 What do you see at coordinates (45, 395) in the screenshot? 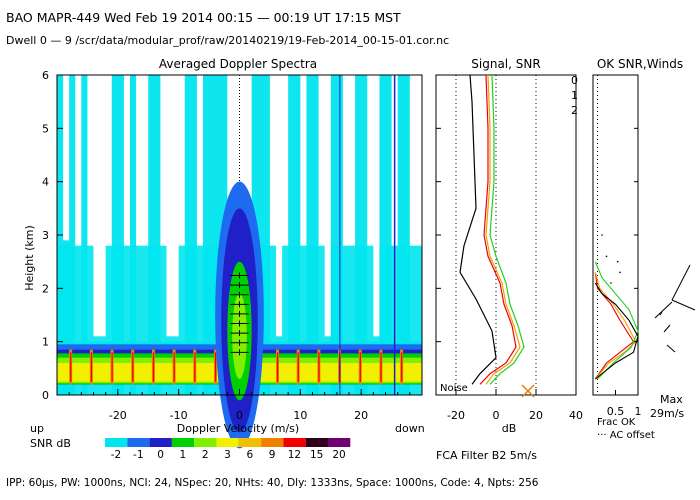
I see `y-tick-label: 0` at bounding box center [45, 395].